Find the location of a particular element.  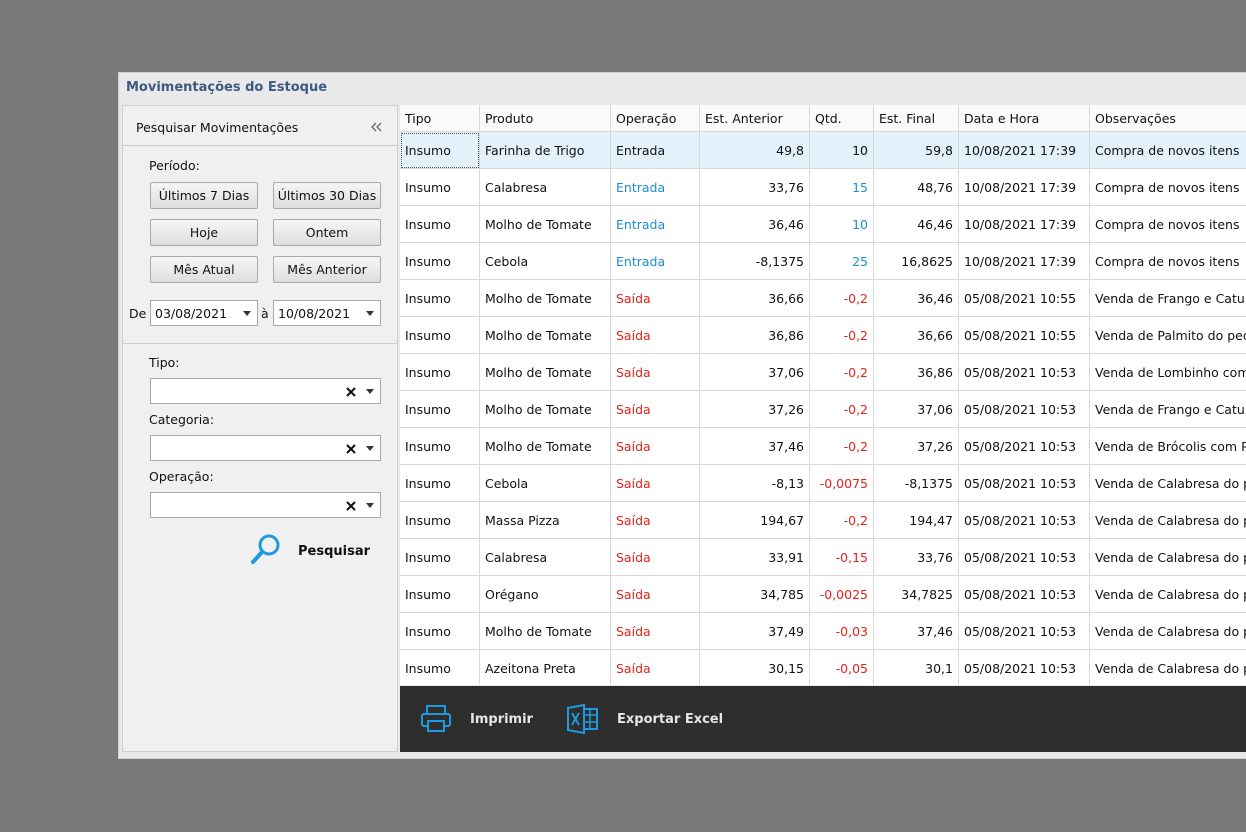

column-header: Produto is located at coordinates (545, 118).